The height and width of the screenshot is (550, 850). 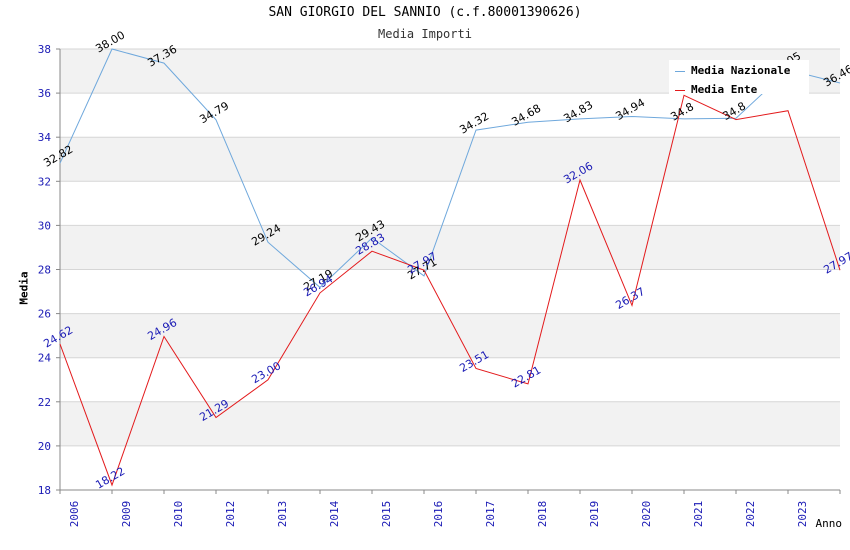 I want to click on y-tick-label: 22, so click(x=44, y=402).